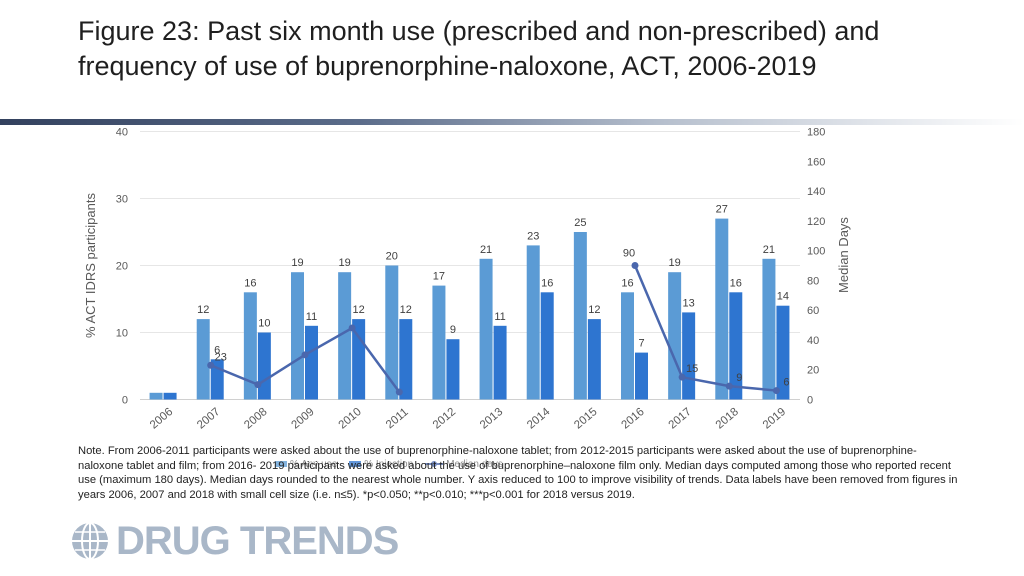 This screenshot has width=1024, height=576. I want to click on legend-swatch-median-days, so click(434, 464).